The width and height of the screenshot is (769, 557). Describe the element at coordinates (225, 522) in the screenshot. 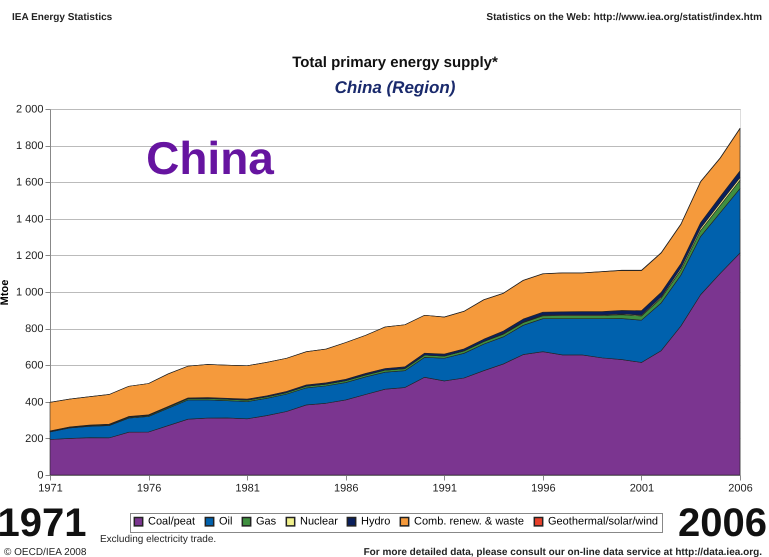

I see `legend-label: Oil` at that location.